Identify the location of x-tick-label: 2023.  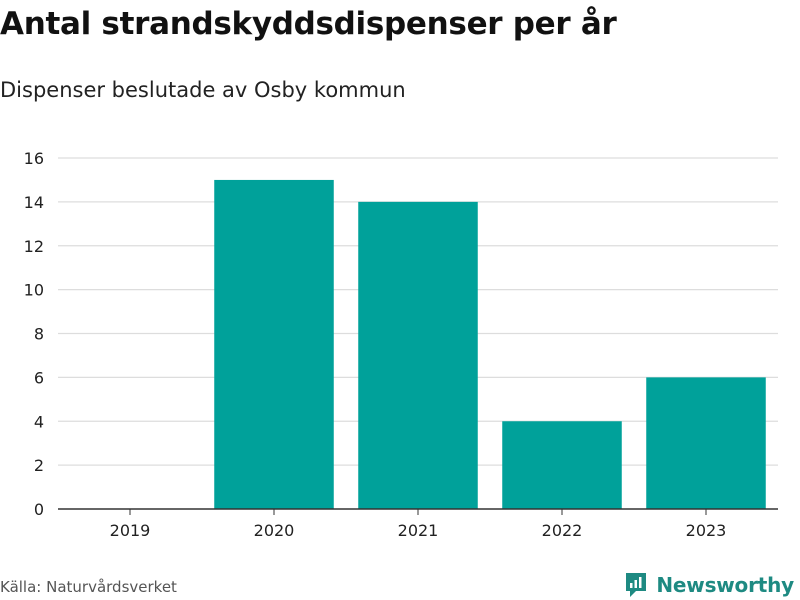
(706, 530).